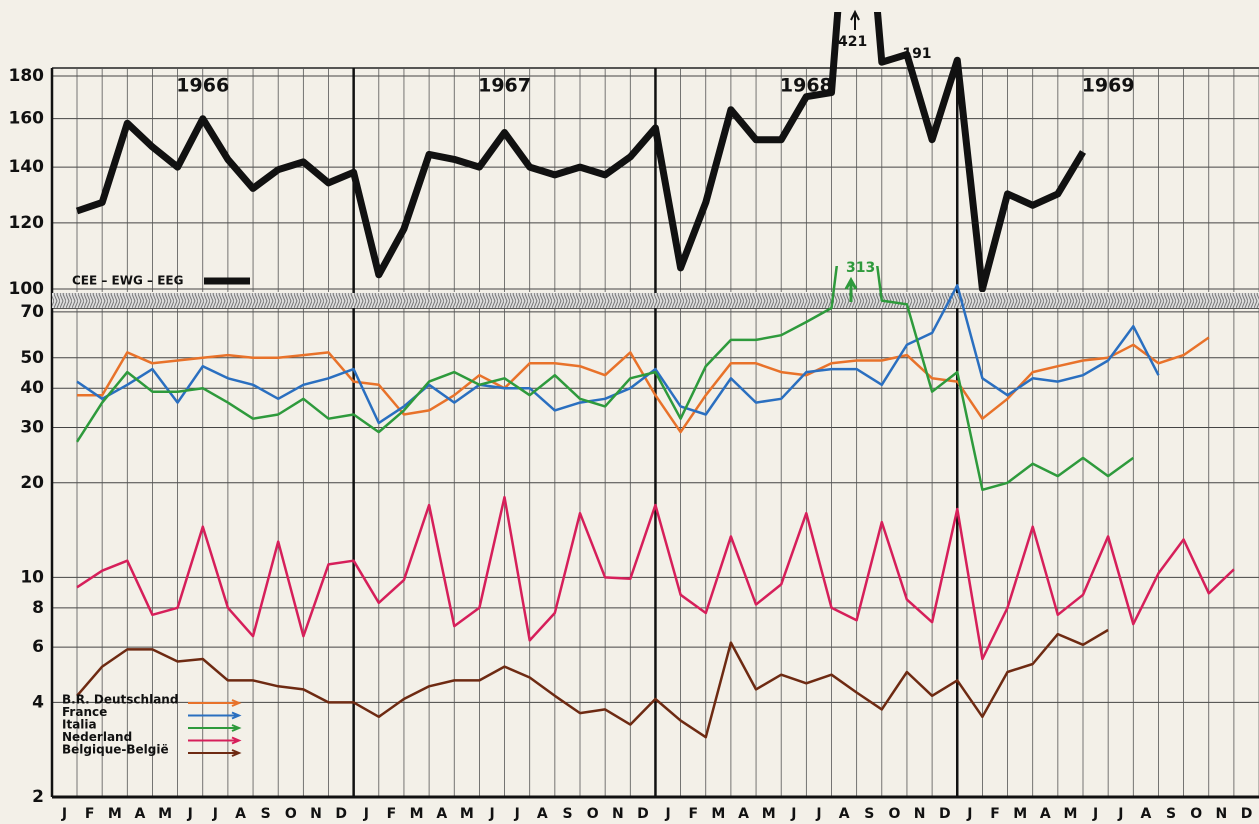  What do you see at coordinates (655, 300) in the screenshot?
I see `axis-break` at bounding box center [655, 300].